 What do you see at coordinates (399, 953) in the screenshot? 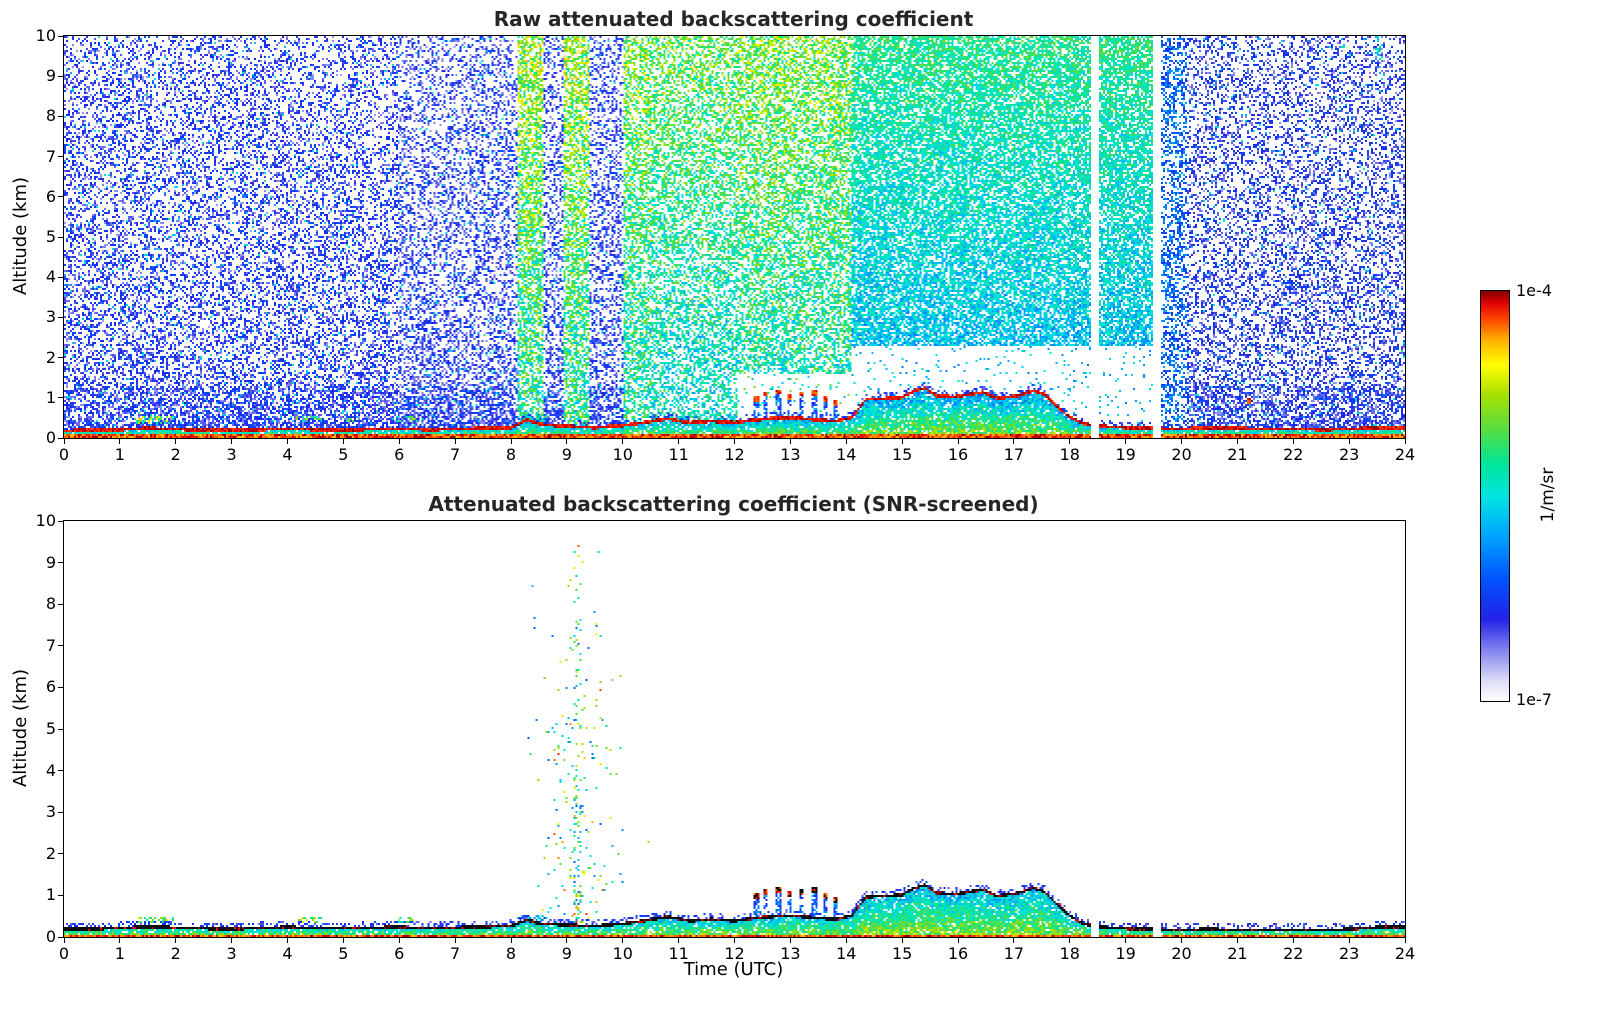
I see `x-tick-label: 6` at bounding box center [399, 953].